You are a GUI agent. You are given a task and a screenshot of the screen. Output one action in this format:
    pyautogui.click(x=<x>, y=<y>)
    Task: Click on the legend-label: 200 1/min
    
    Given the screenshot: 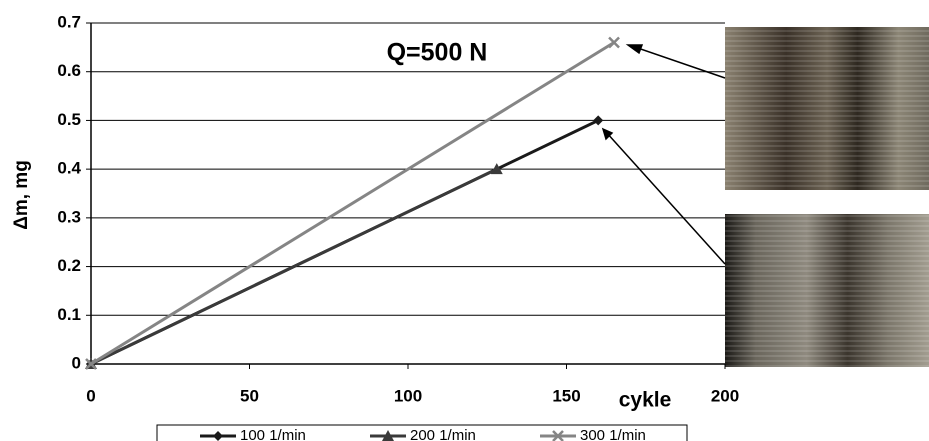 What is the action you would take?
    pyautogui.click(x=443, y=434)
    